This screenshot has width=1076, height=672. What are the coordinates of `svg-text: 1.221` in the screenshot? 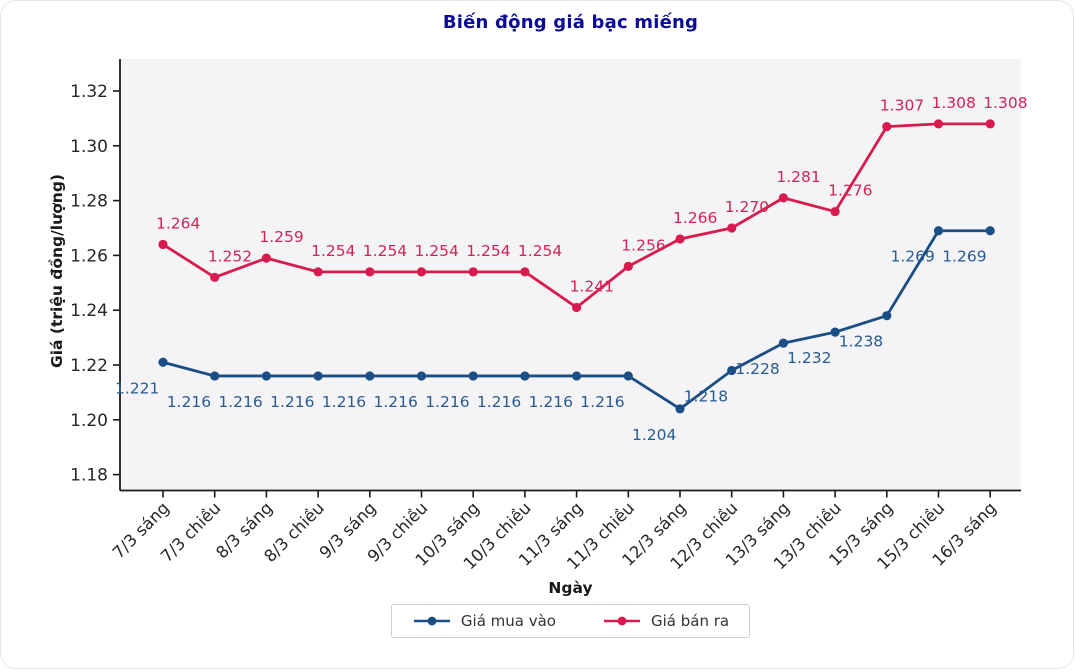 It's located at (137, 388).